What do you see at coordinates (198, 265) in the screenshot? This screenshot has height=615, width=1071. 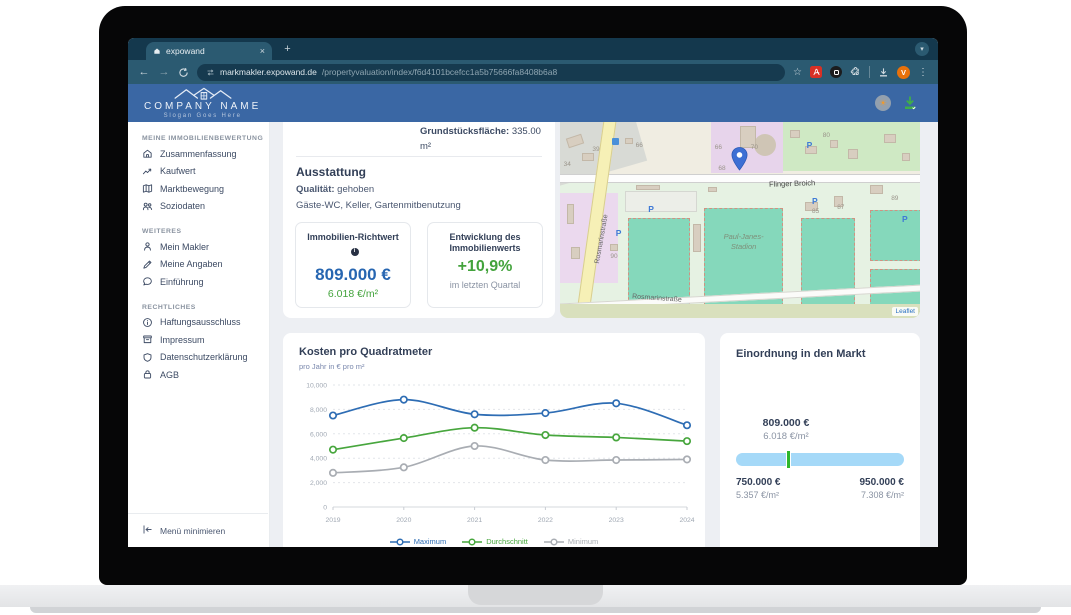 I see `sidebar-item-meine-angaben: Meine Angaben` at bounding box center [198, 265].